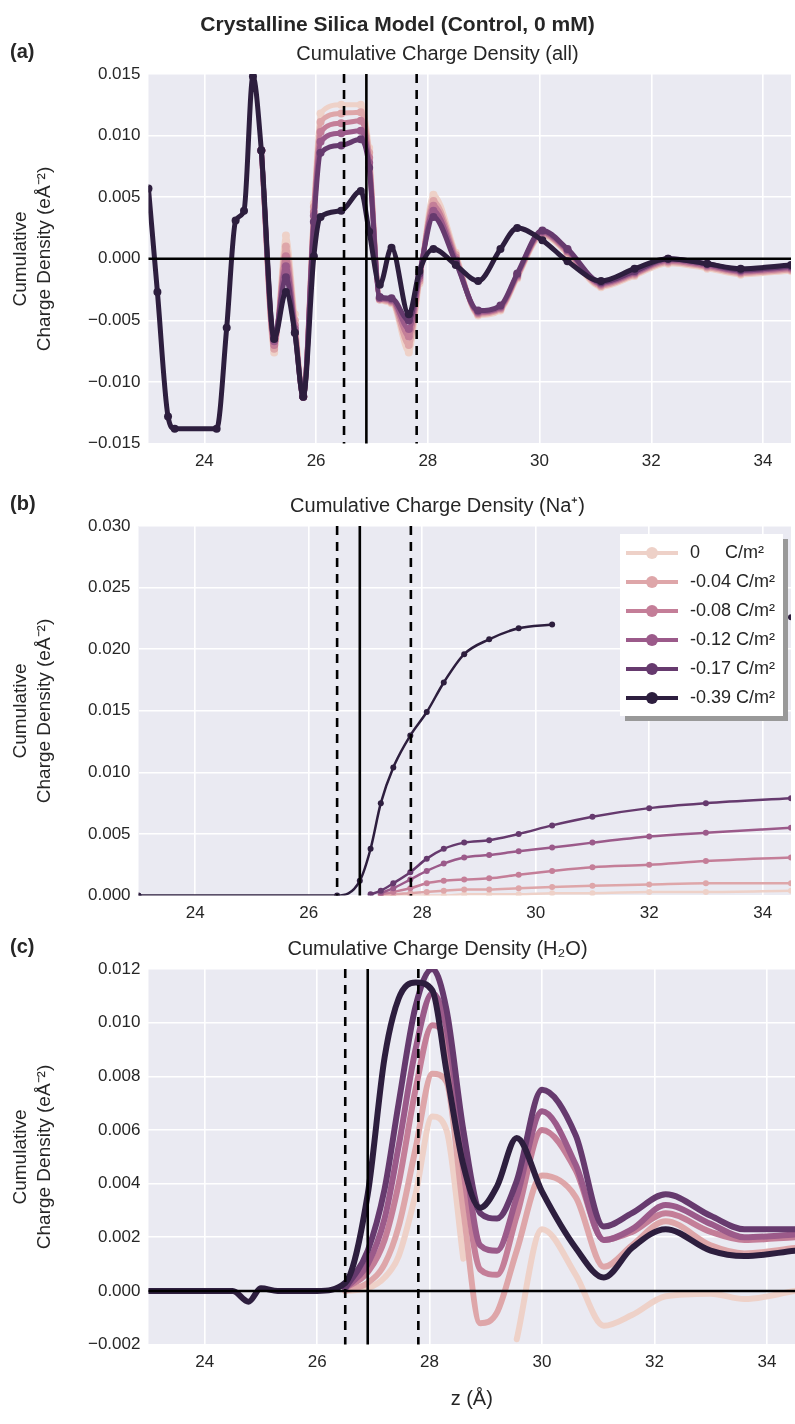 This screenshot has height=1424, width=795. I want to click on y-tick-label: 0.020, so click(109, 648).